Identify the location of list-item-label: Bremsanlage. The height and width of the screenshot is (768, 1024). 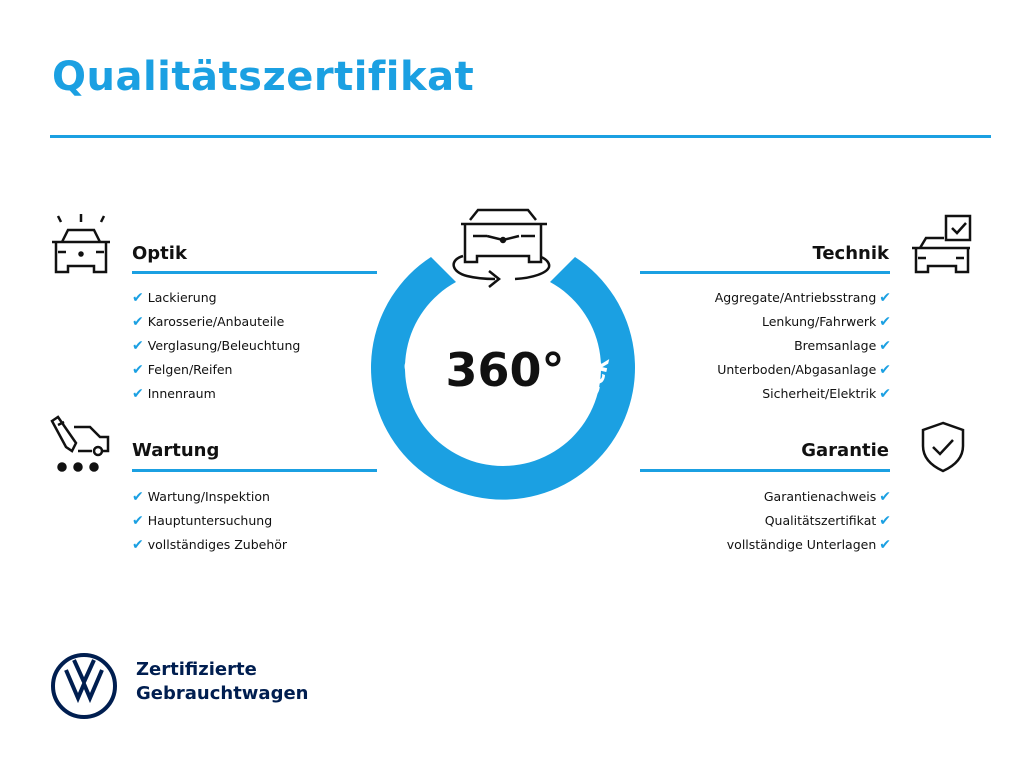
(835, 345).